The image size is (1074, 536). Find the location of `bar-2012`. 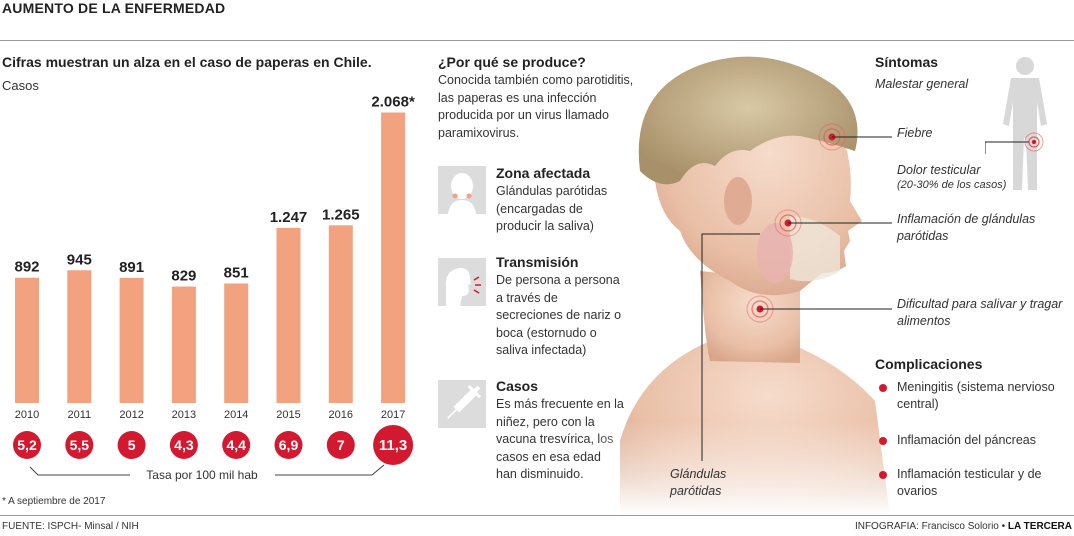

bar-2012 is located at coordinates (131, 340).